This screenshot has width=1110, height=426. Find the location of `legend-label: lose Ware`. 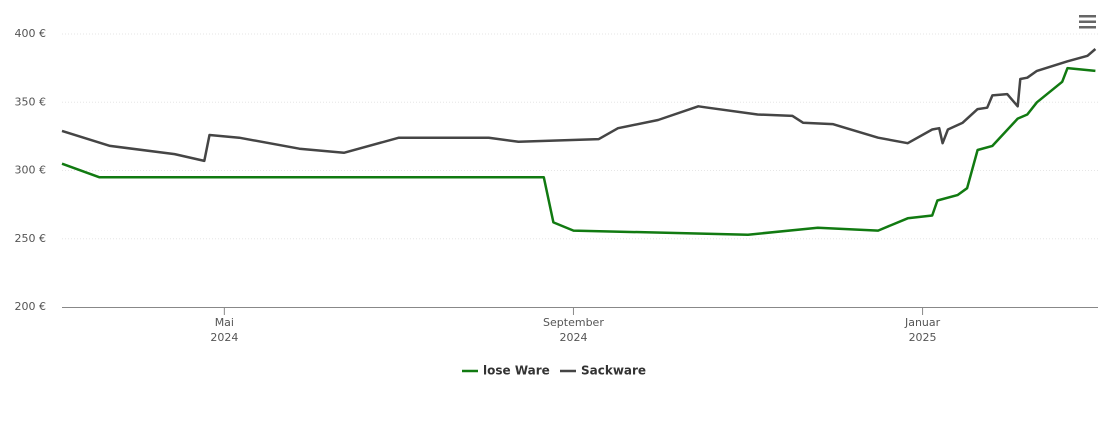

legend-label: lose Ware is located at coordinates (516, 371).